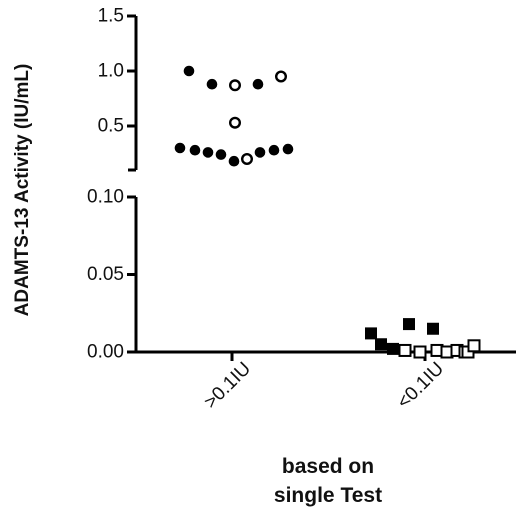 The image size is (520, 513). Describe the element at coordinates (22, 190) in the screenshot. I see `y-axis-label: ADAMTS-13 Activity (IU/mL)` at that location.